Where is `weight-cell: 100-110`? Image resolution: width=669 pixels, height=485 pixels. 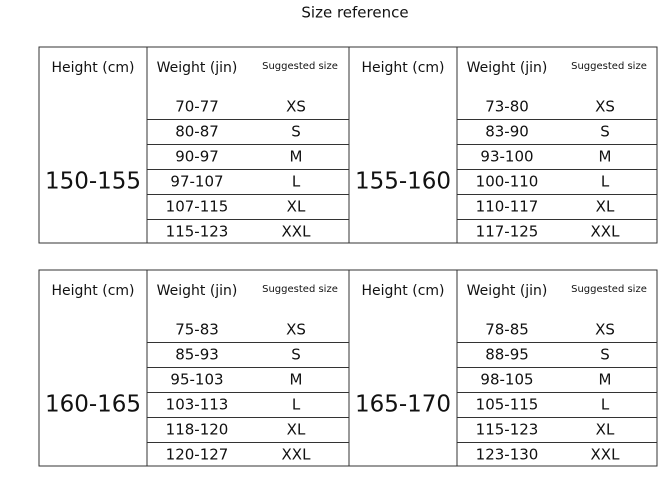 weight-cell: 100-110 is located at coordinates (507, 182).